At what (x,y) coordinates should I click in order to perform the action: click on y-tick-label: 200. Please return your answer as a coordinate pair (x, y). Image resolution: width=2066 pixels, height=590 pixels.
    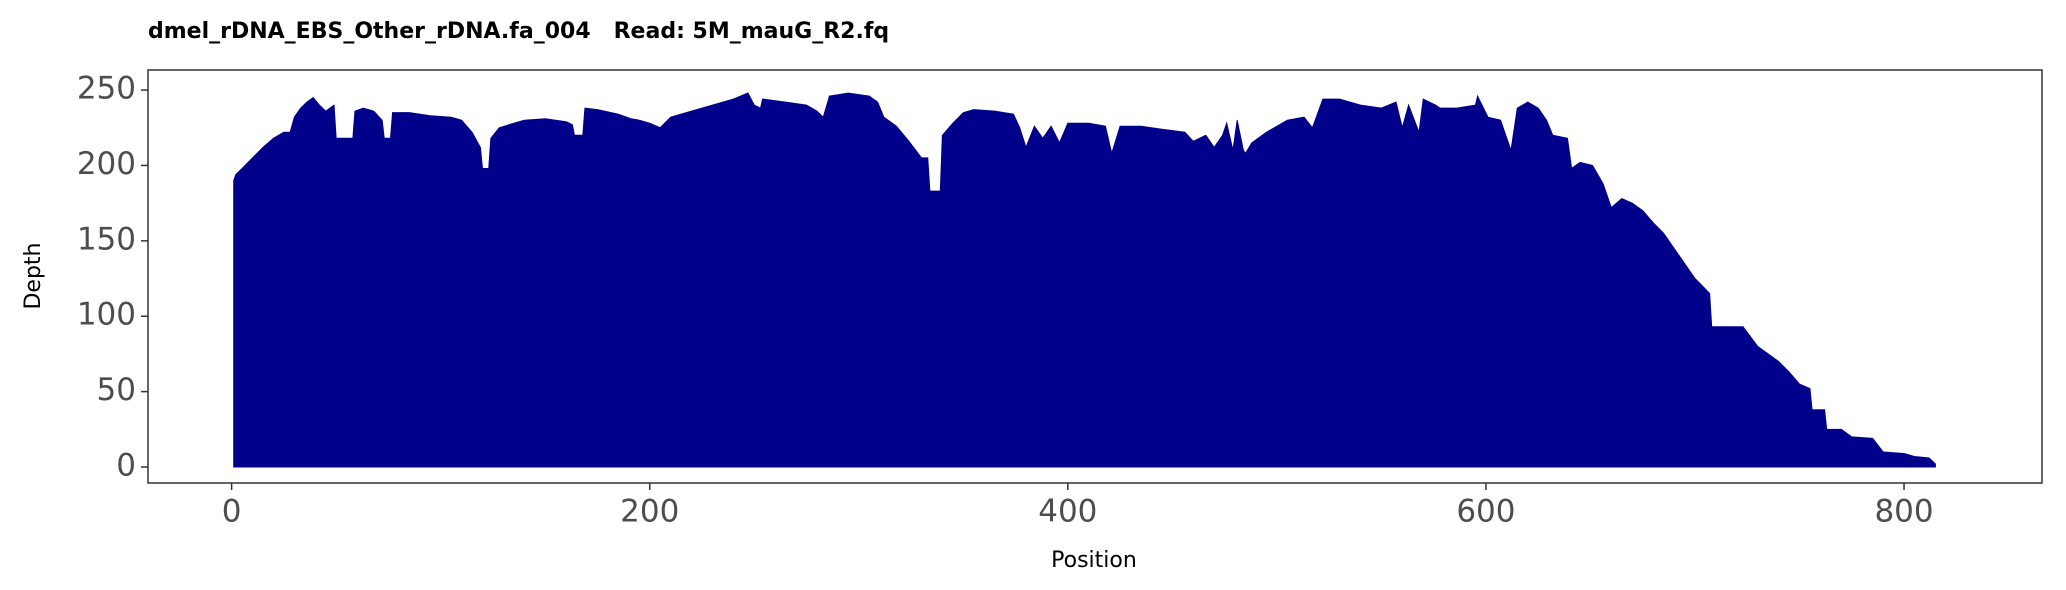
    Looking at the image, I should click on (106, 164).